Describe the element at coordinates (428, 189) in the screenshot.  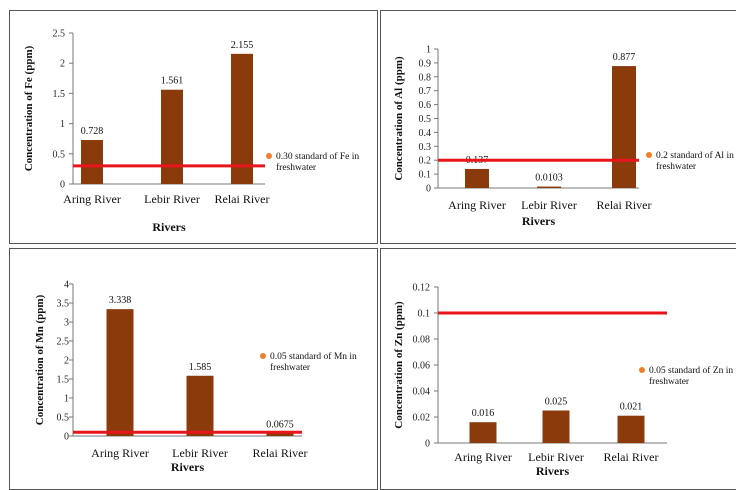
I see `al-y-tick-label: 0` at that location.